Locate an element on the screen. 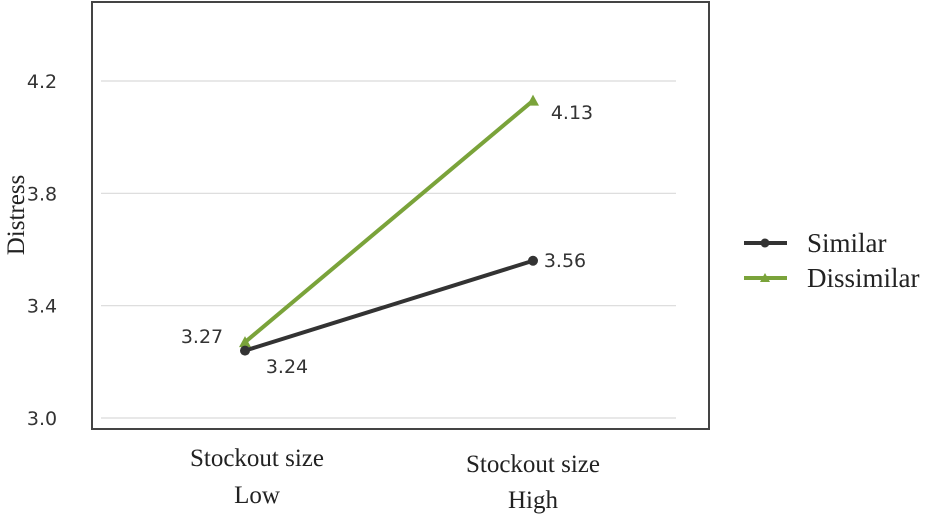  data-label: 4.13 is located at coordinates (572, 113).